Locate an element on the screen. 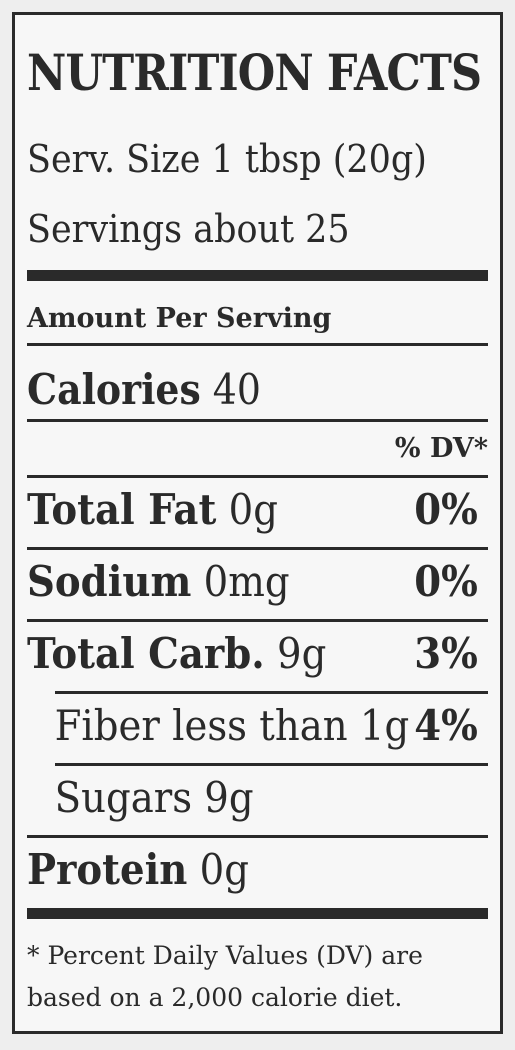 Image resolution: width=515 pixels, height=1050 pixels. nutrient-row-total-fat: Total Fat 0g 0% is located at coordinates (252, 509).